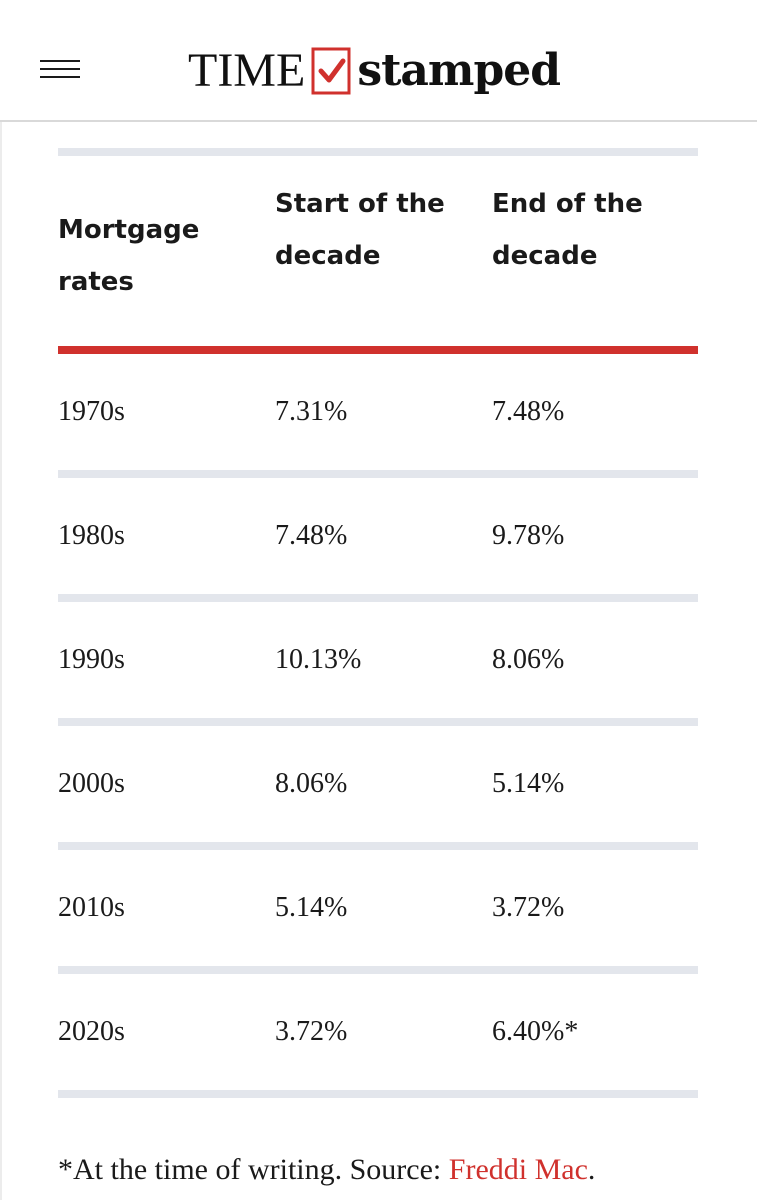  What do you see at coordinates (378, 660) in the screenshot?
I see `table-row: 1990s 10.13% 8.06%` at bounding box center [378, 660].